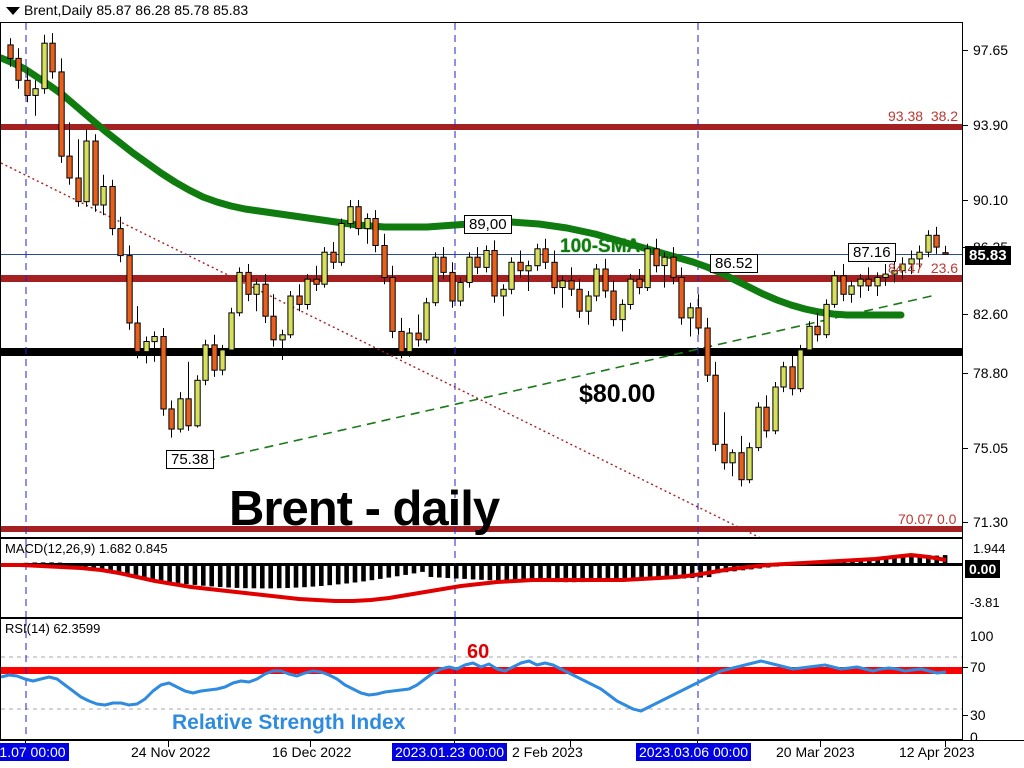 The width and height of the screenshot is (1024, 768). Describe the element at coordinates (478, 652) in the screenshot. I see `rsi-60-annotation: 60` at that location.